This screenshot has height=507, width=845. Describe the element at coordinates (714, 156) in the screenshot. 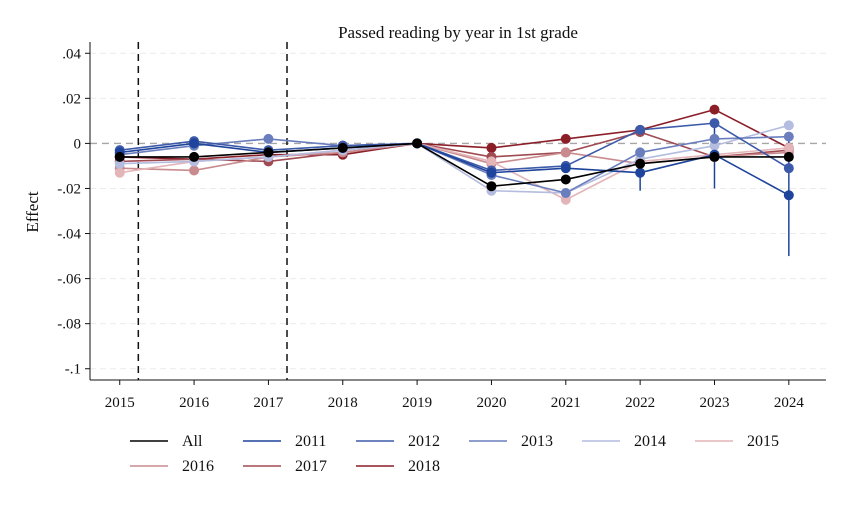

I see `point-all-2023` at that location.